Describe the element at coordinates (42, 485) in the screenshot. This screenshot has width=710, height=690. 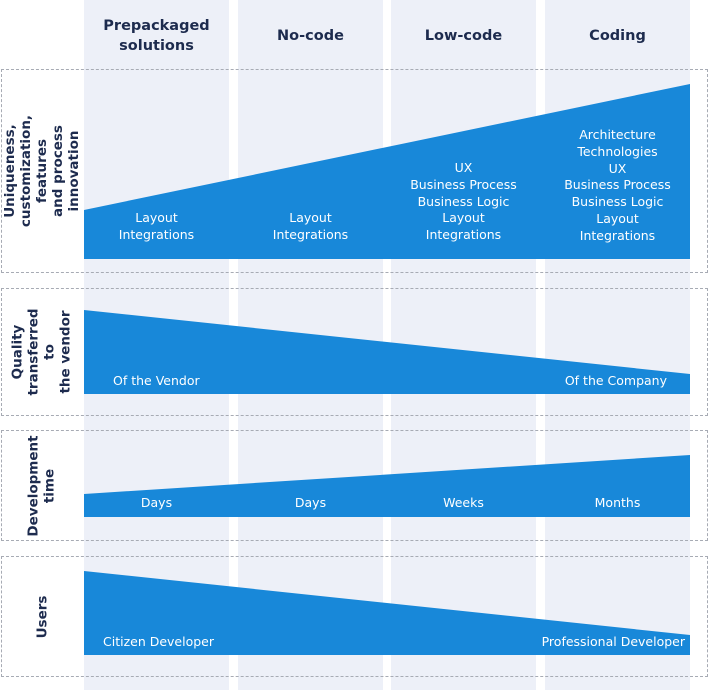
I see `row-label-development-time: Development time` at that location.